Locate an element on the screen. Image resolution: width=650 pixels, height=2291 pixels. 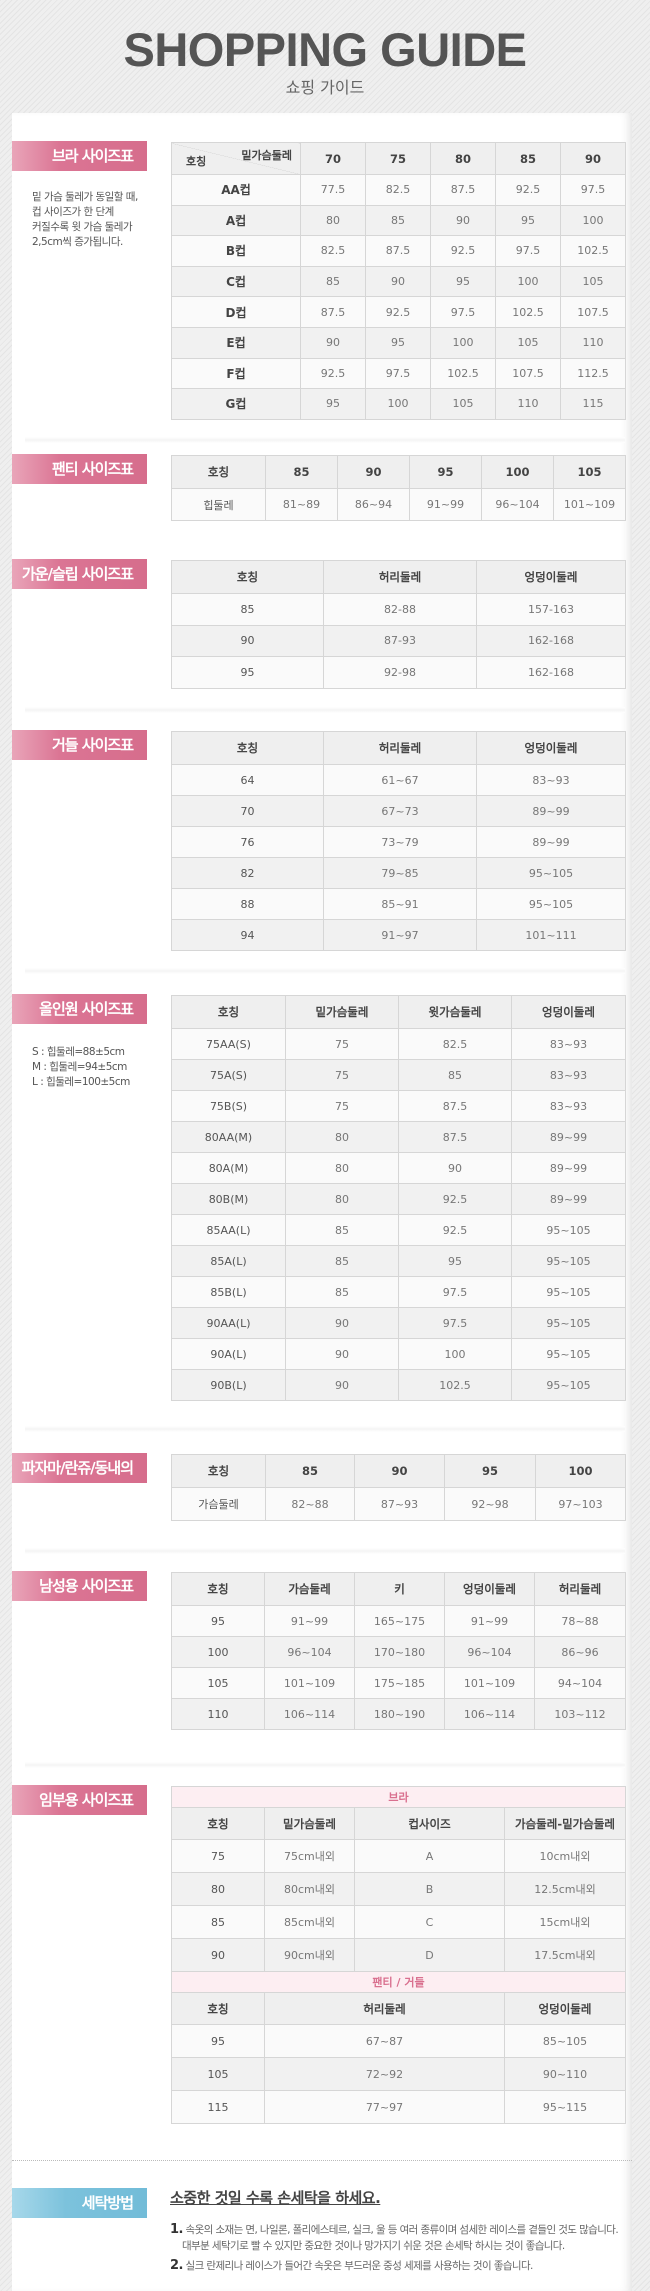
table-header-row: 호칭 밑가슴둘레 컵사이즈 가슴둘레-밑가슴둘레 is located at coordinates (398, 1823).